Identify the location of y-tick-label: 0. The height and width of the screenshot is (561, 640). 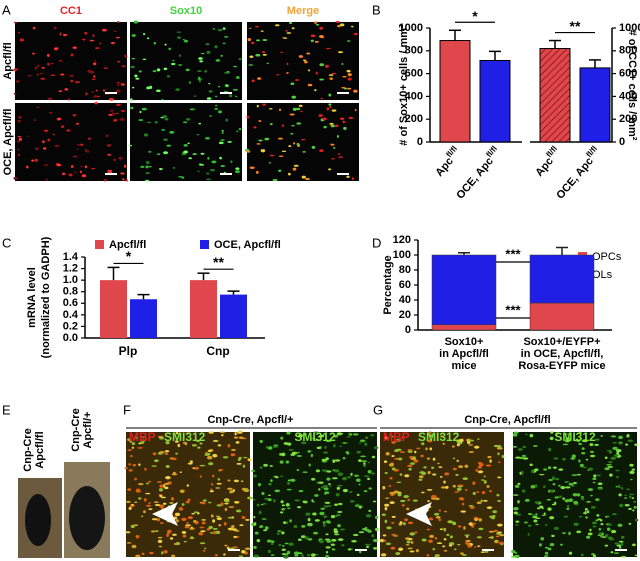
(408, 330).